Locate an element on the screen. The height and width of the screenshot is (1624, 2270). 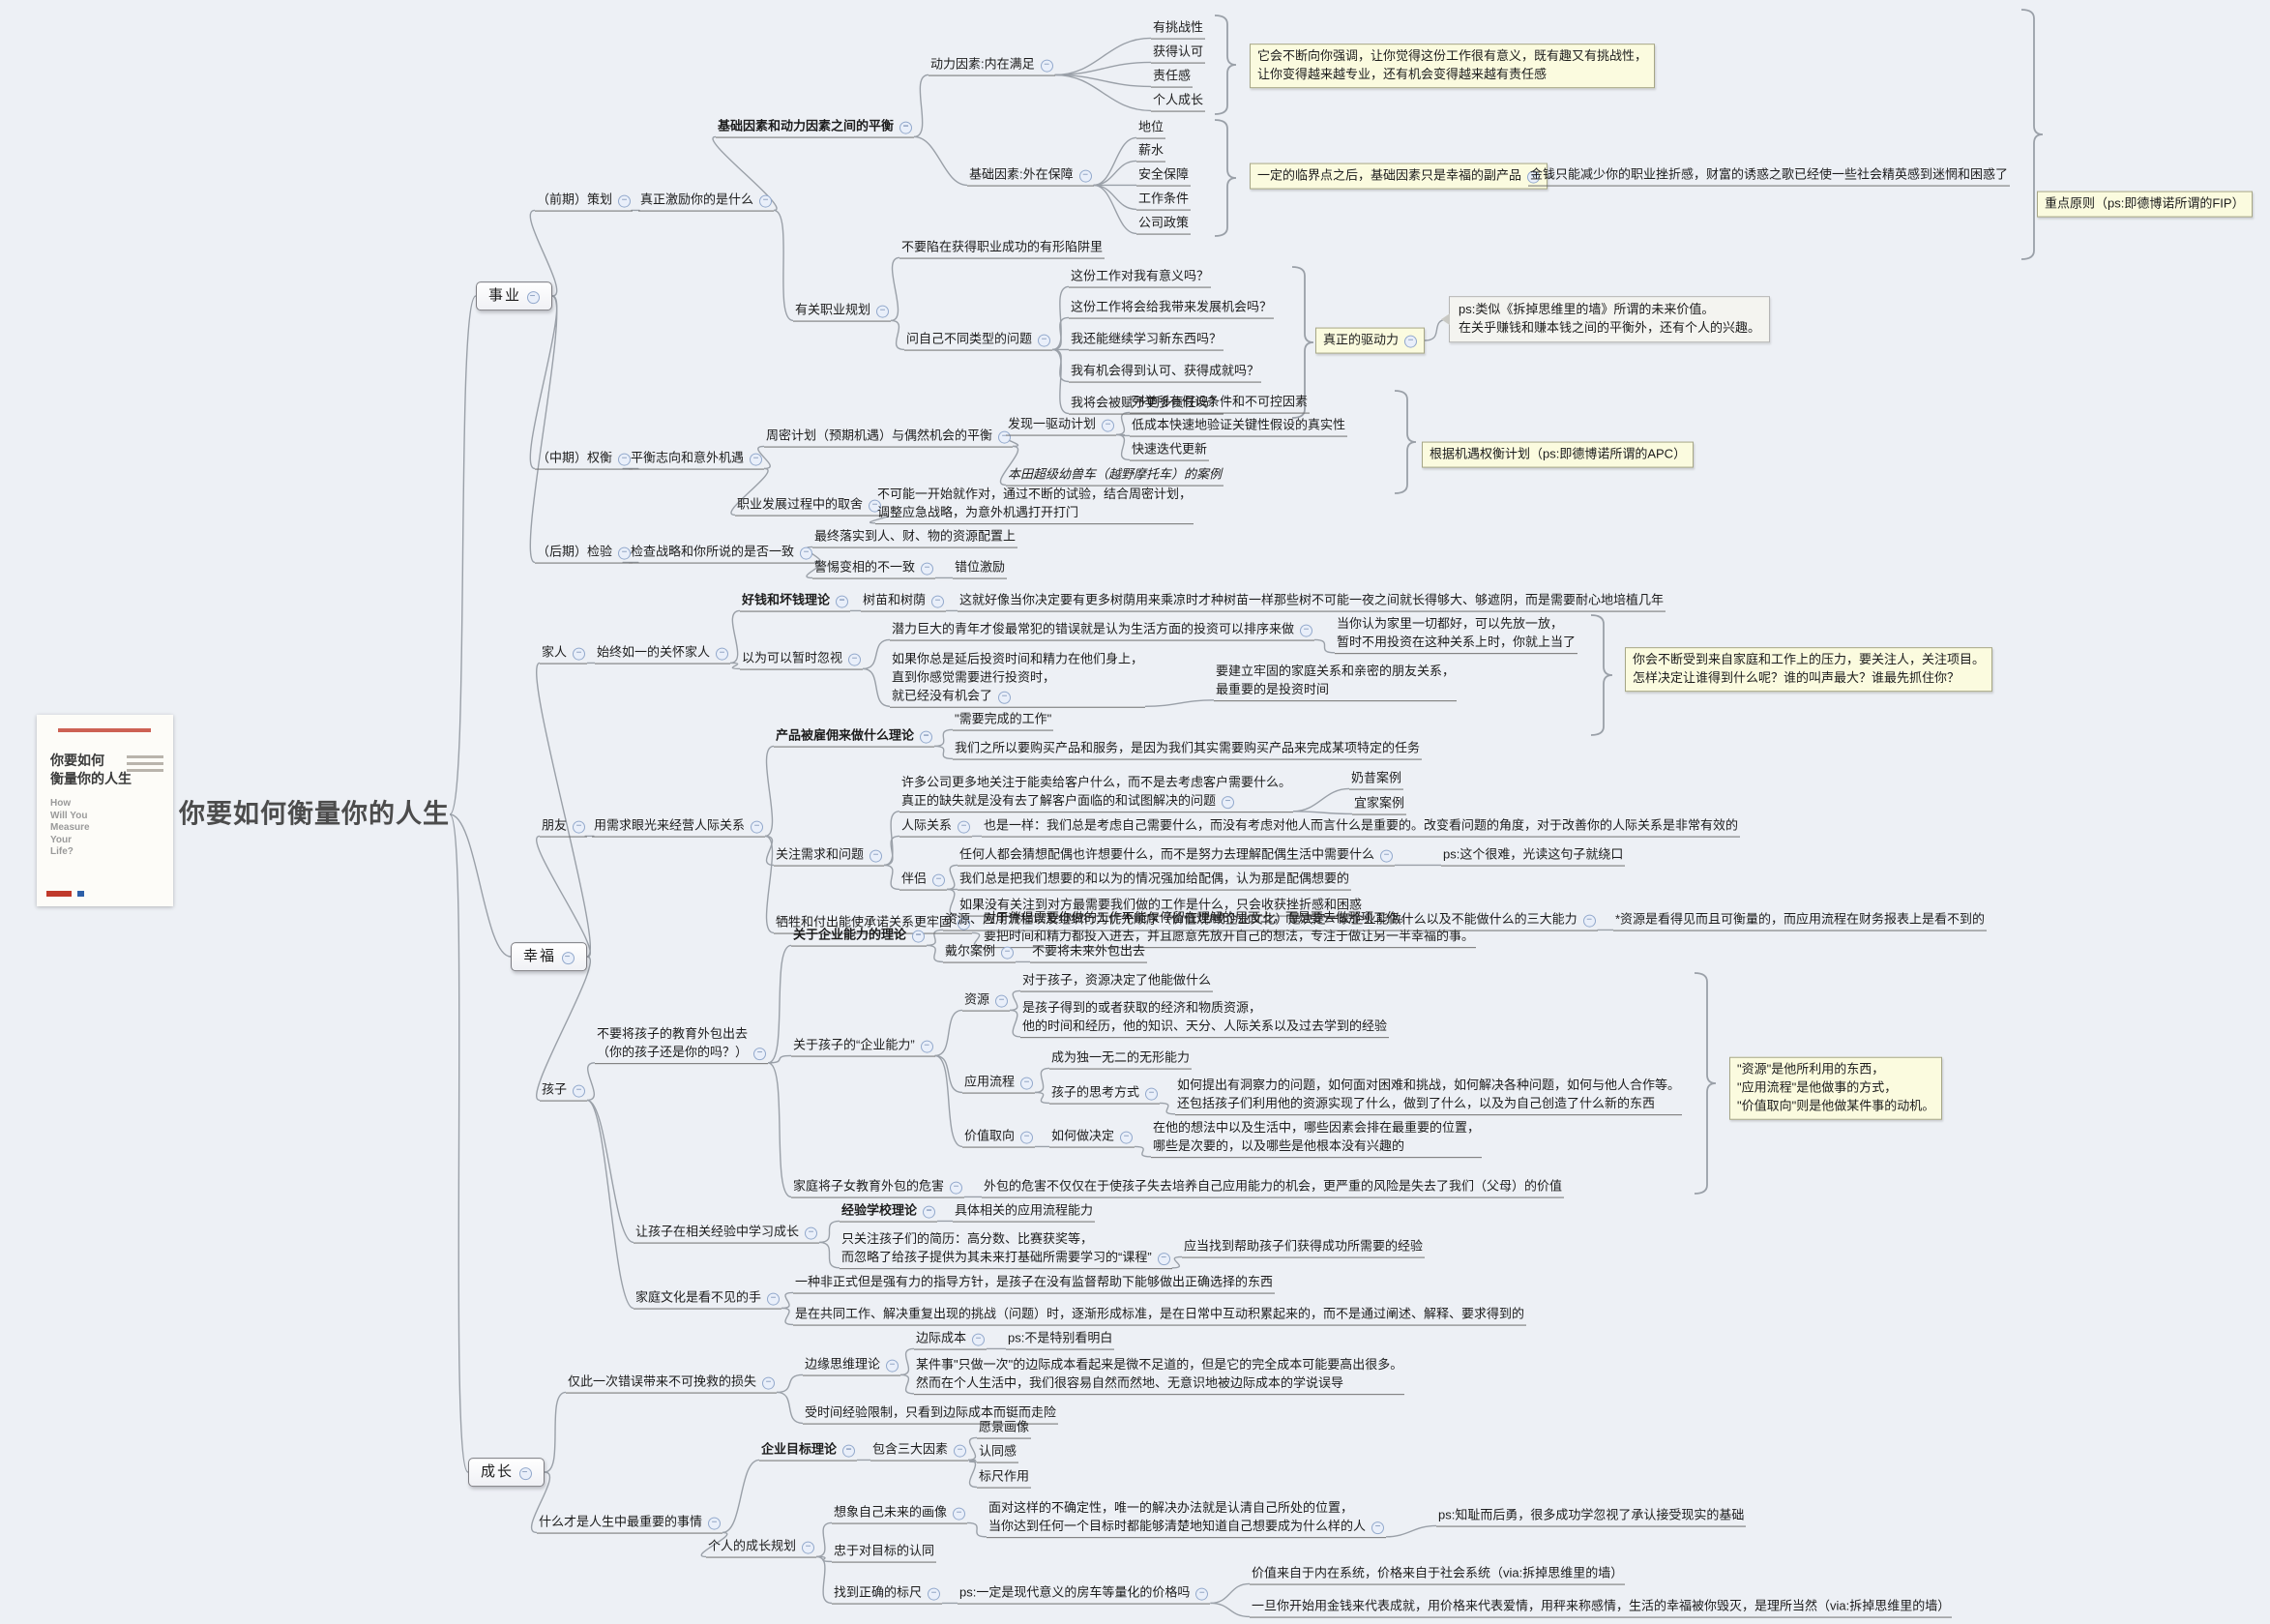
mindmap-node-check-alert2: 错位激励 is located at coordinates (980, 569).